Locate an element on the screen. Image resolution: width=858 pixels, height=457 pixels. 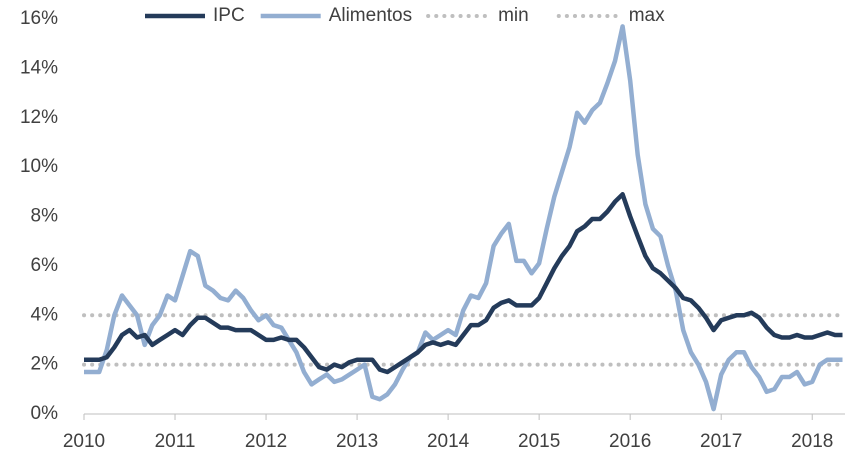
x-tick-label: 2014 is located at coordinates (448, 441).